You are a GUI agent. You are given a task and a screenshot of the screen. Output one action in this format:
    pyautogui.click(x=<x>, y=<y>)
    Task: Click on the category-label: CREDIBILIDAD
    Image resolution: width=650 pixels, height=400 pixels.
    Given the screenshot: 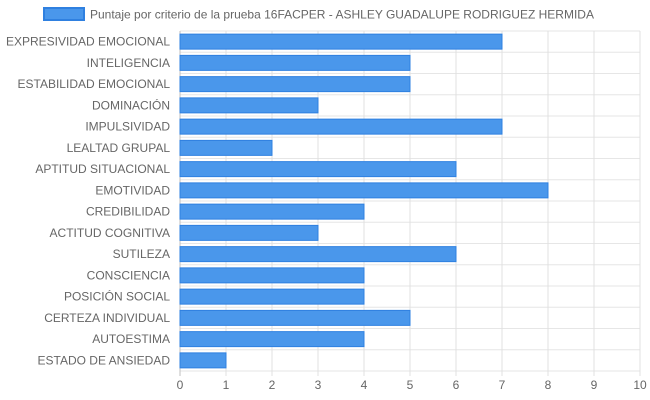 What is the action you would take?
    pyautogui.click(x=128, y=212)
    